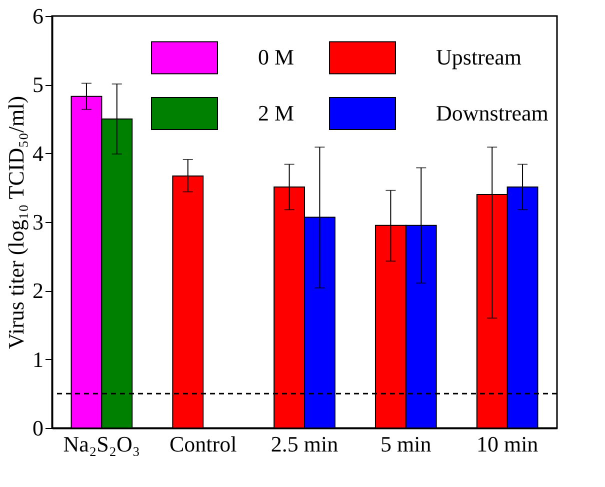  I want to click on y-axis-title: Virus titer (log₁₀ TCID₅₀/ml), so click(16, 223).